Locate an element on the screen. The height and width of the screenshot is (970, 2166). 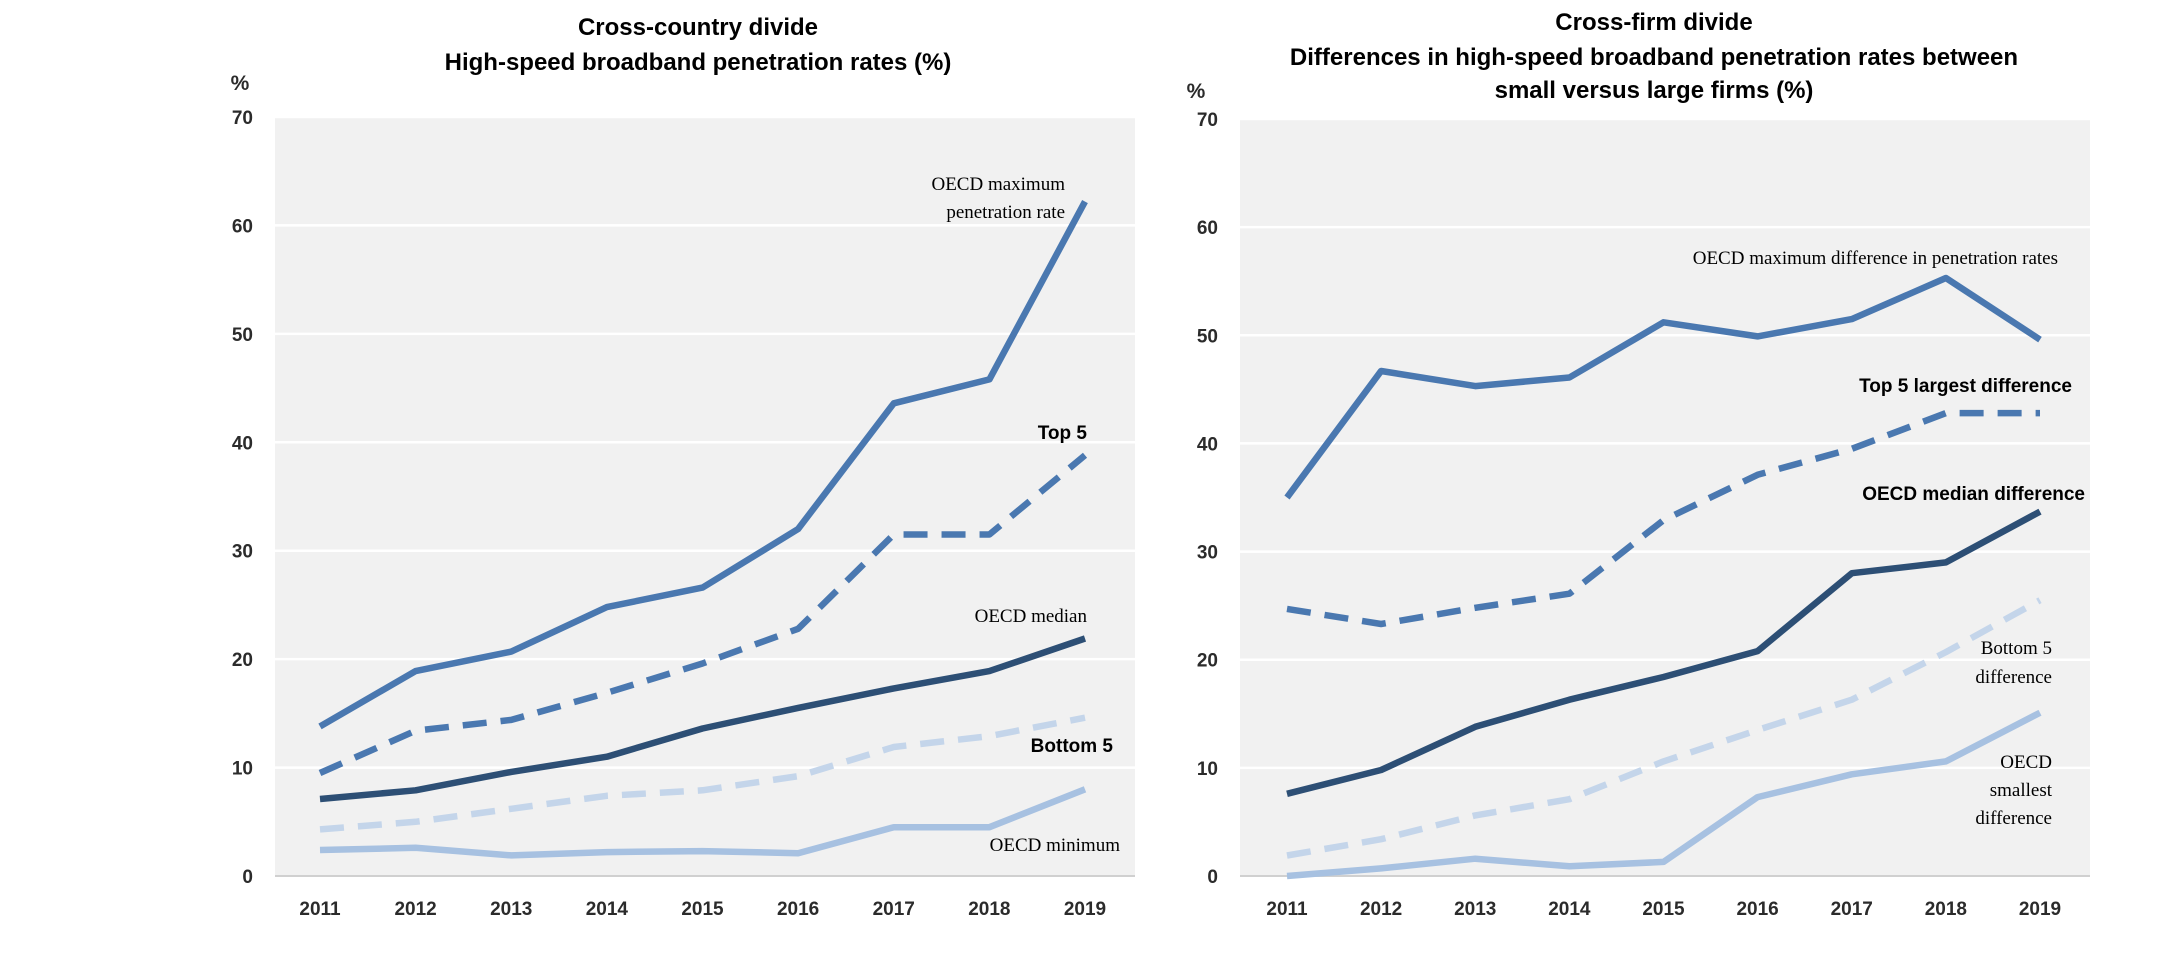
series-label: OECD median difference is located at coordinates (1973, 494).